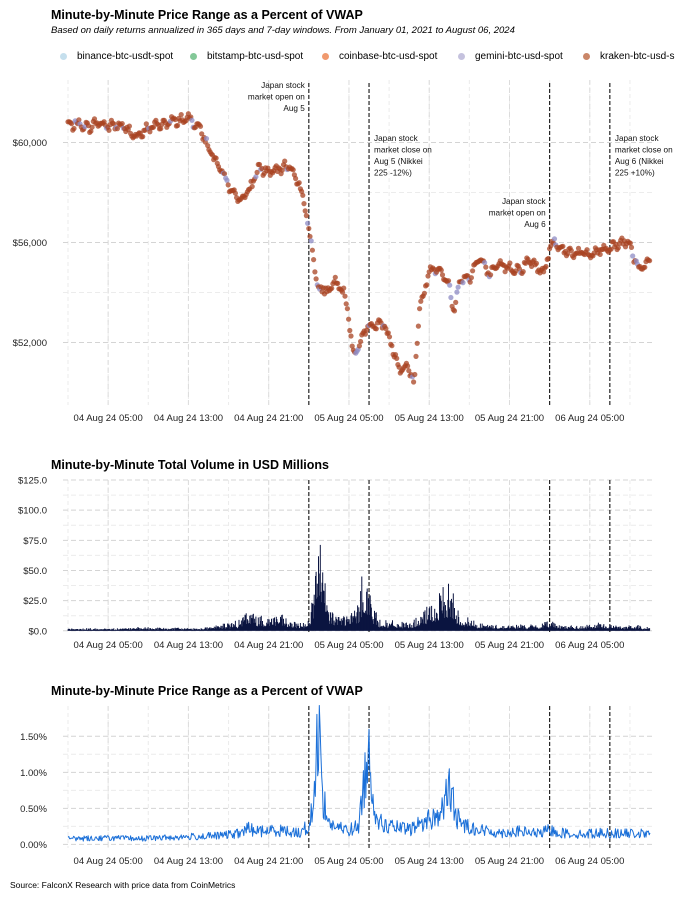 This screenshot has height=900, width=675. Describe the element at coordinates (393, 173) in the screenshot. I see `event-annotation: 225 -12%)` at that location.